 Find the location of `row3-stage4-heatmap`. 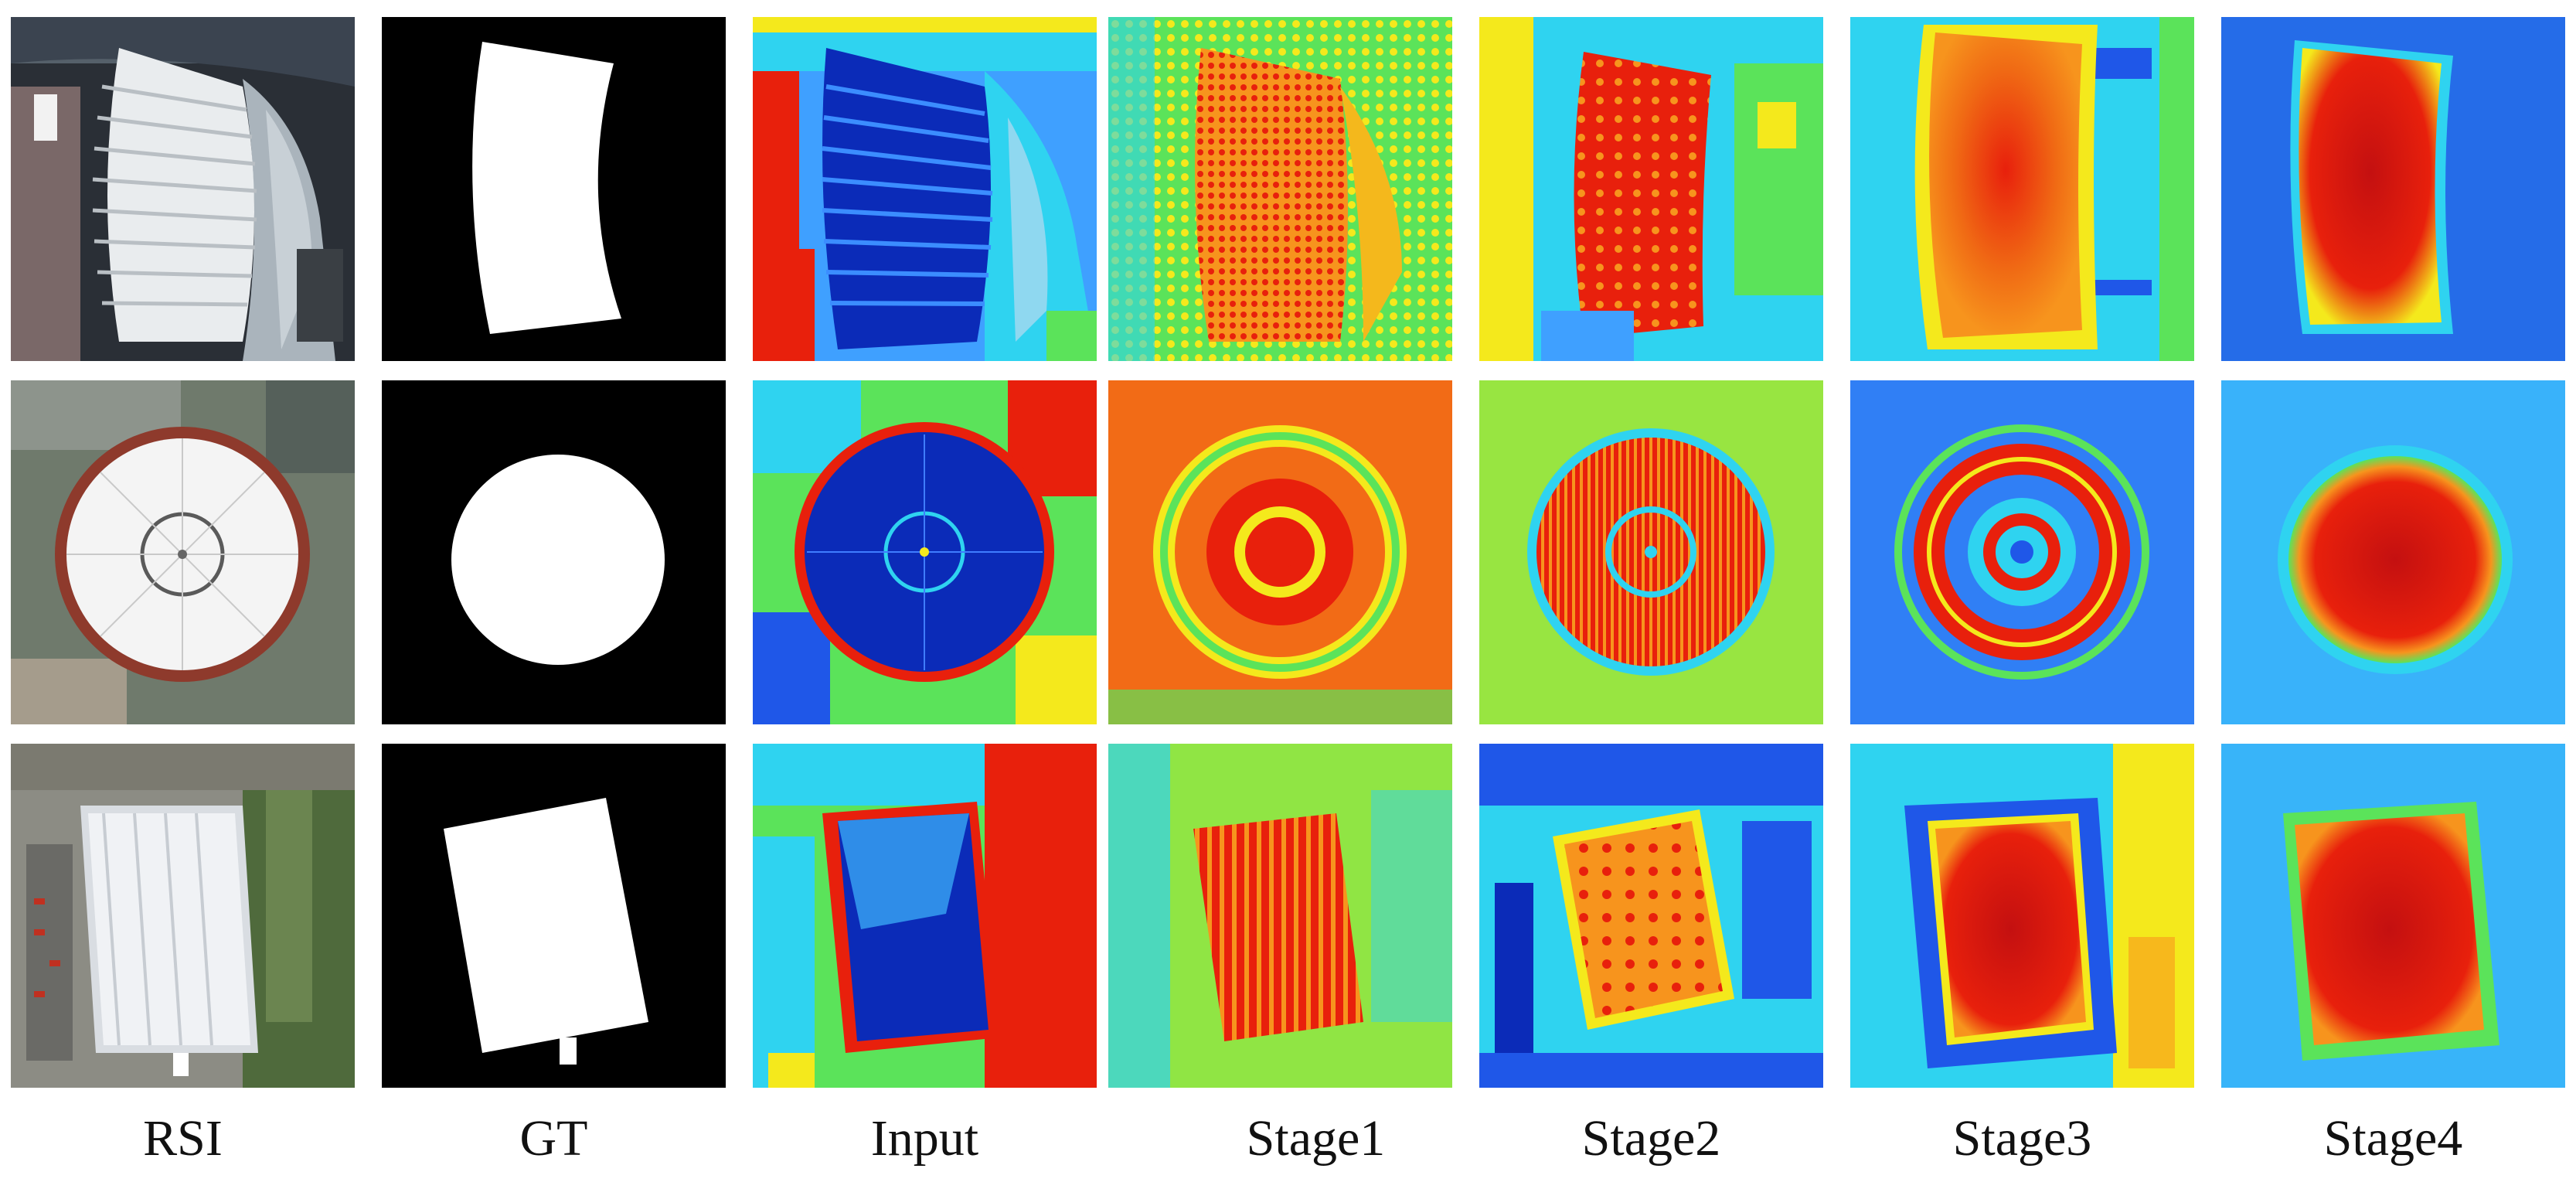

row3-stage4-heatmap is located at coordinates (2393, 916).